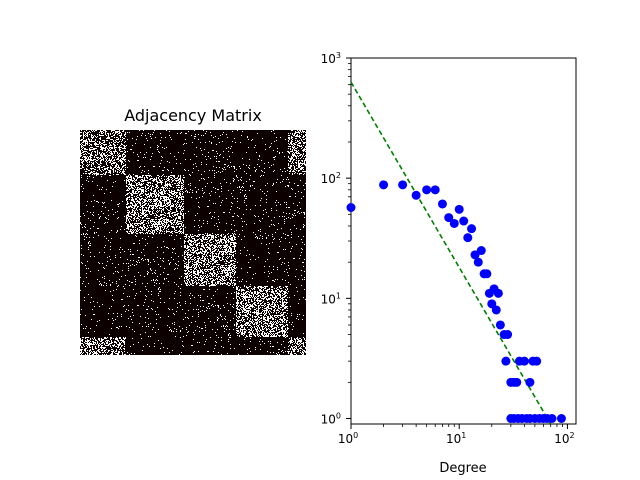 The image size is (640, 480). Describe the element at coordinates (331, 58) in the screenshot. I see `y-tick-label: 103` at that location.